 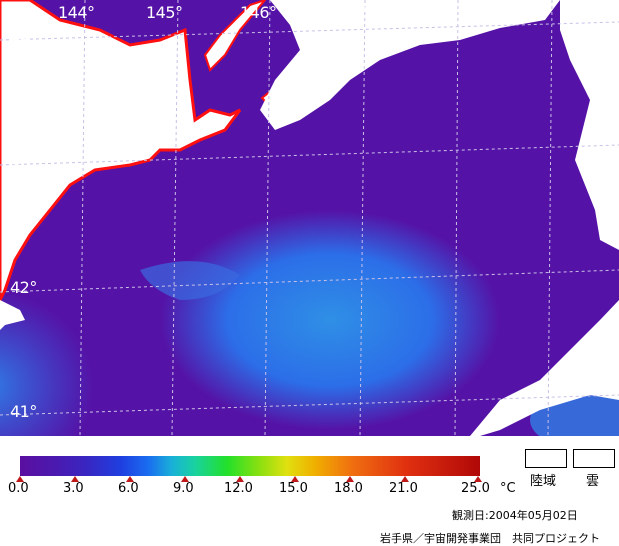 What do you see at coordinates (490, 538) in the screenshot?
I see `project-credit: 岩手県／宇宙開発事業団 共同プロジェクト` at bounding box center [490, 538].